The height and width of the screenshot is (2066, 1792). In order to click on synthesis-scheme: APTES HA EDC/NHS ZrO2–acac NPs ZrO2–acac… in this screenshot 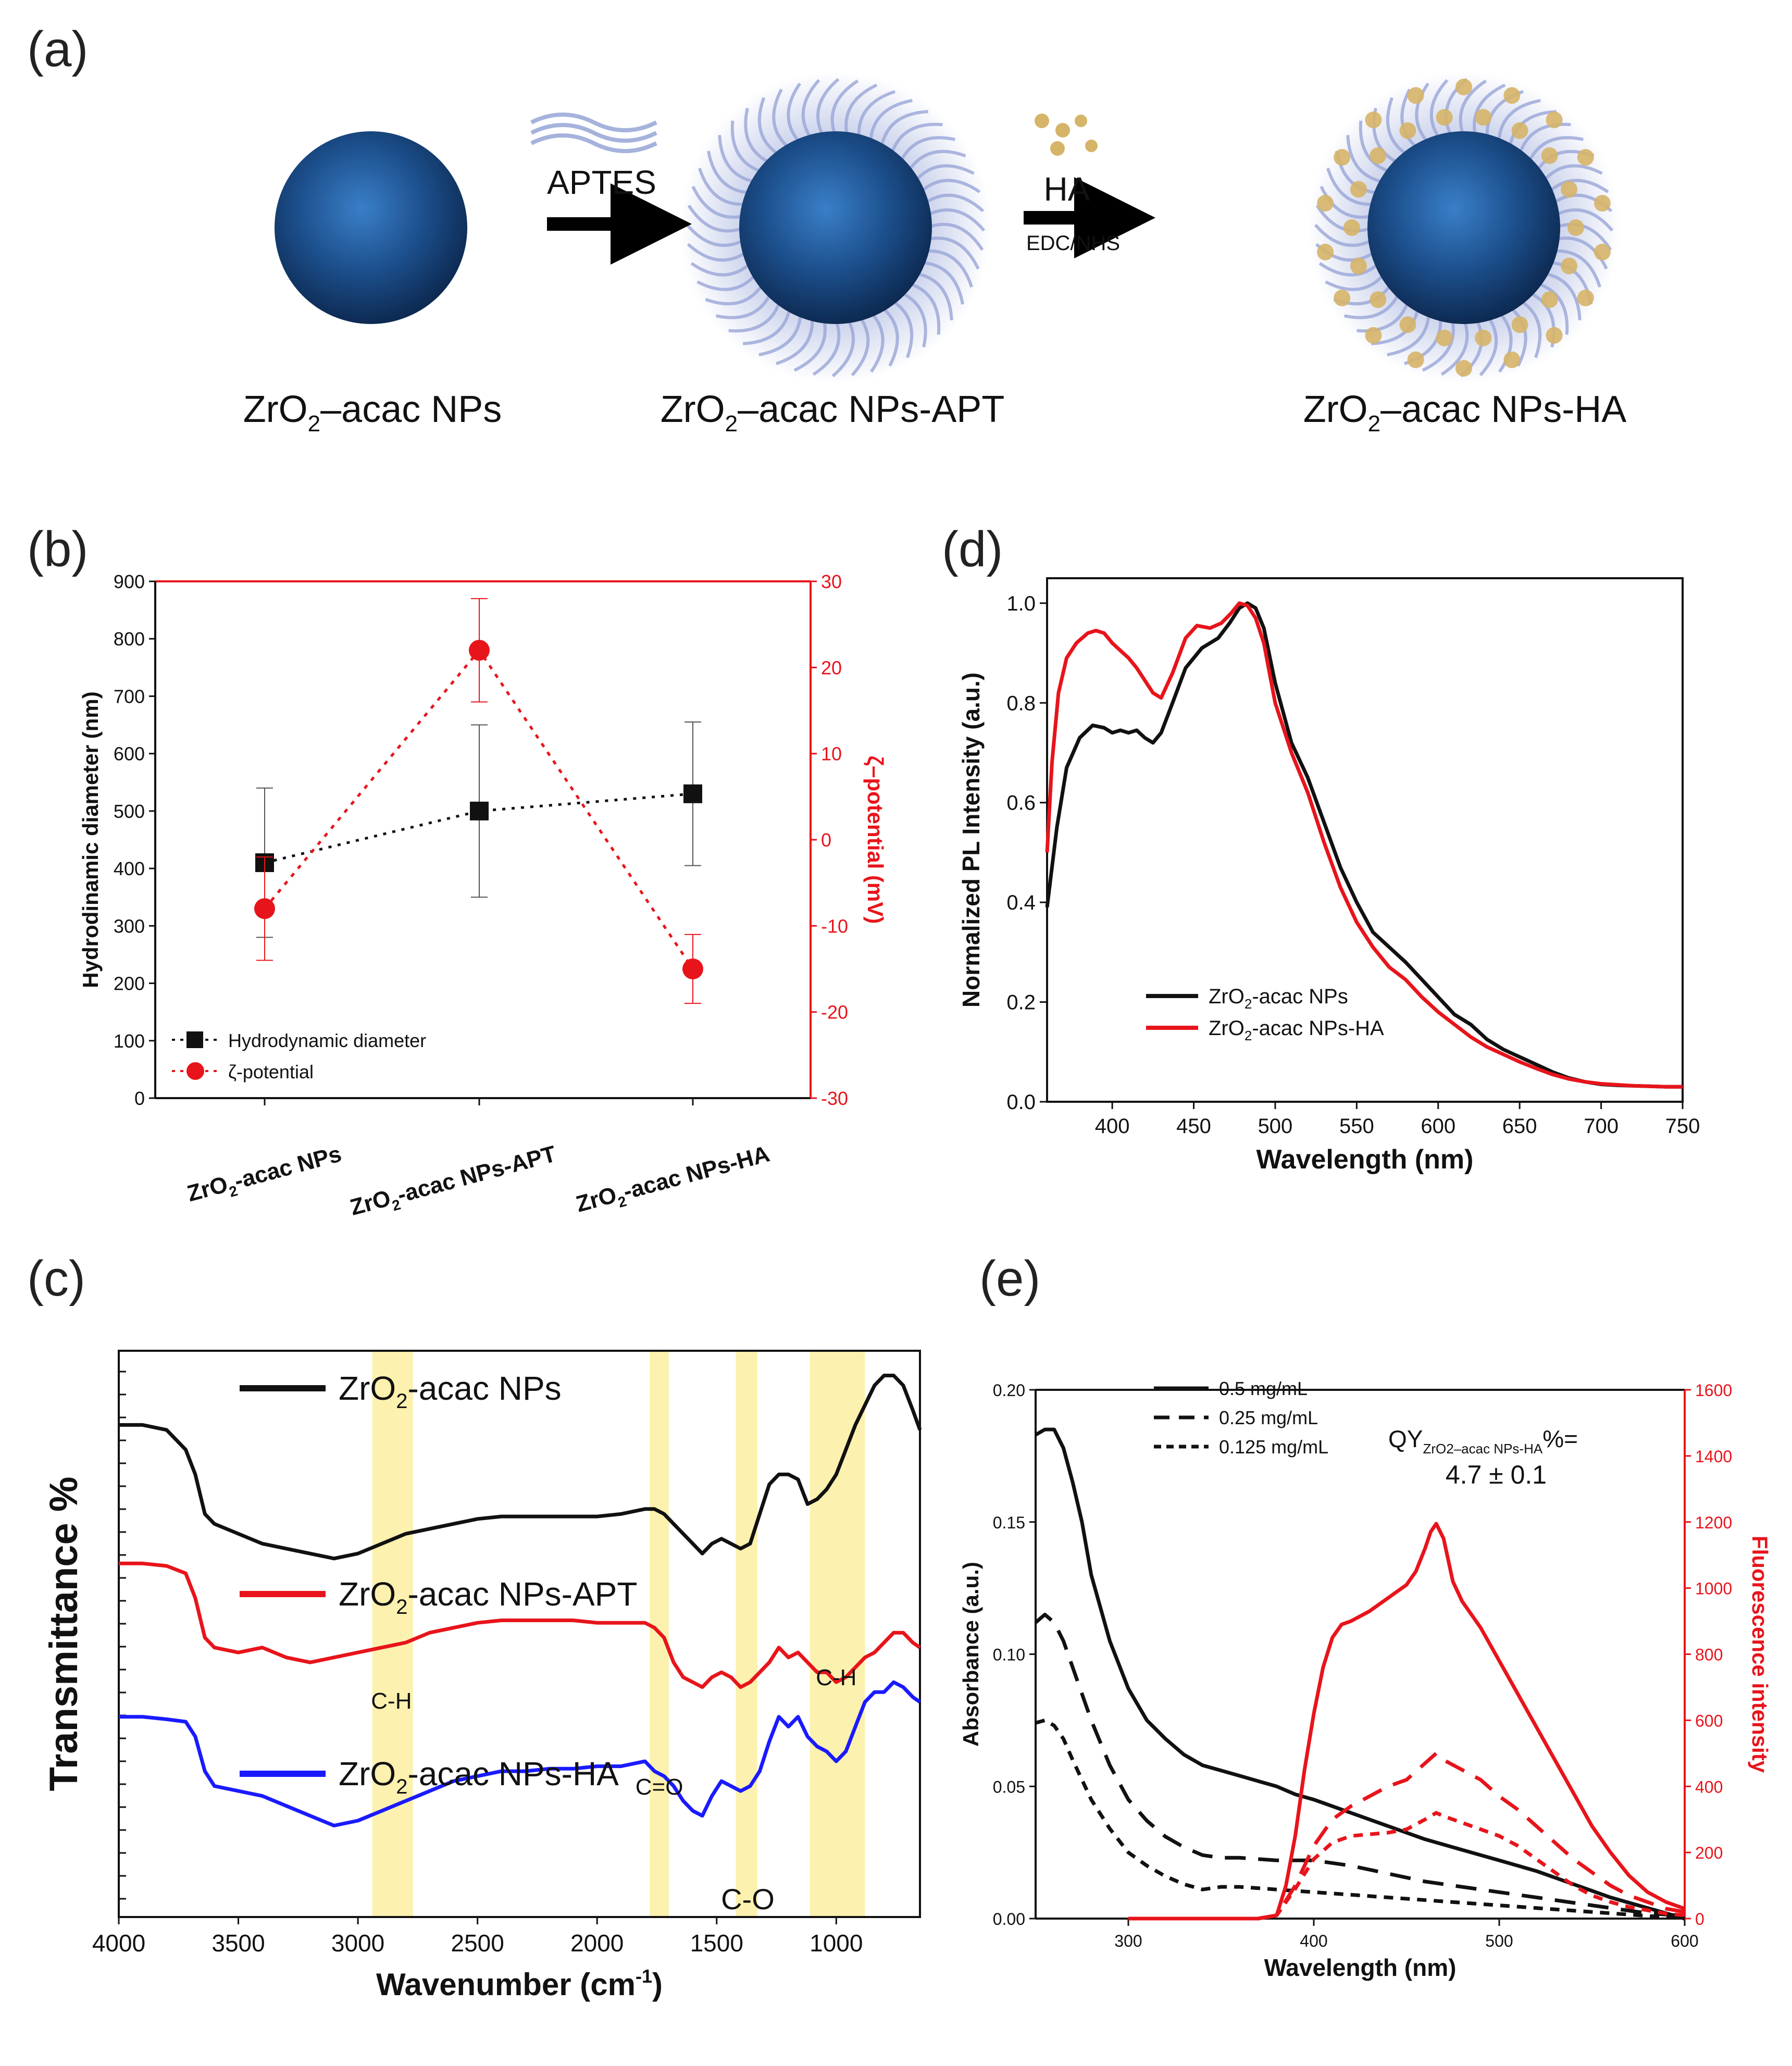, I will do `click(934, 254)`.